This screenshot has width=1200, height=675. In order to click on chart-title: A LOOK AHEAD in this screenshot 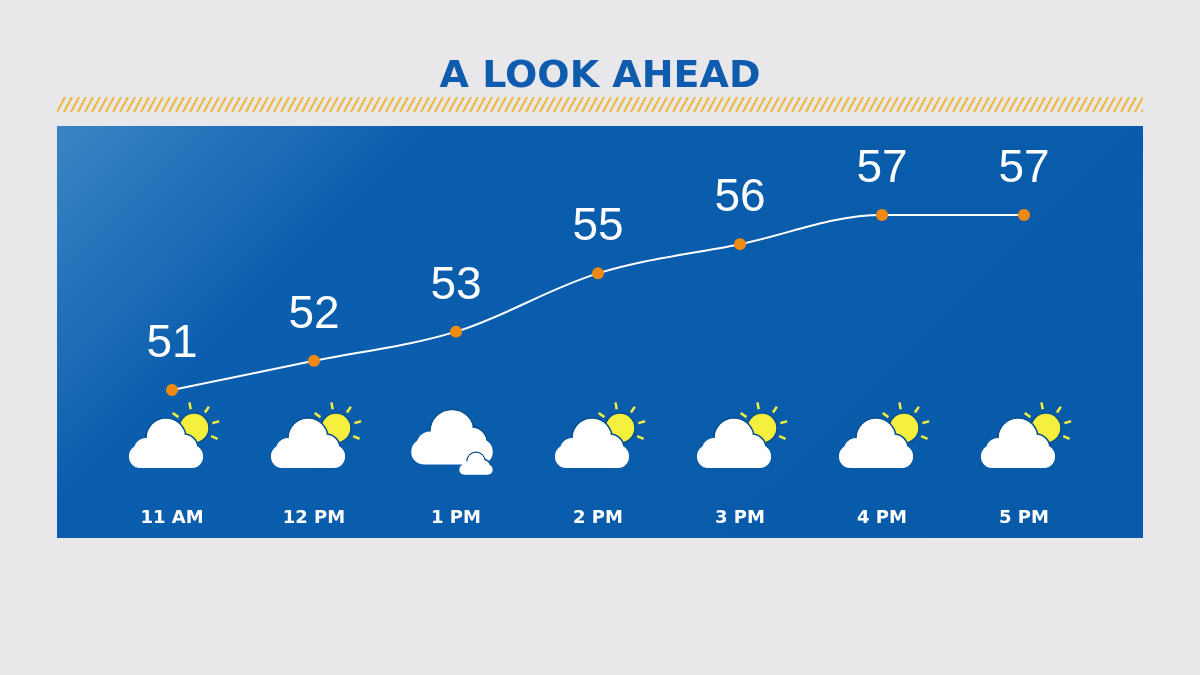, I will do `click(600, 74)`.